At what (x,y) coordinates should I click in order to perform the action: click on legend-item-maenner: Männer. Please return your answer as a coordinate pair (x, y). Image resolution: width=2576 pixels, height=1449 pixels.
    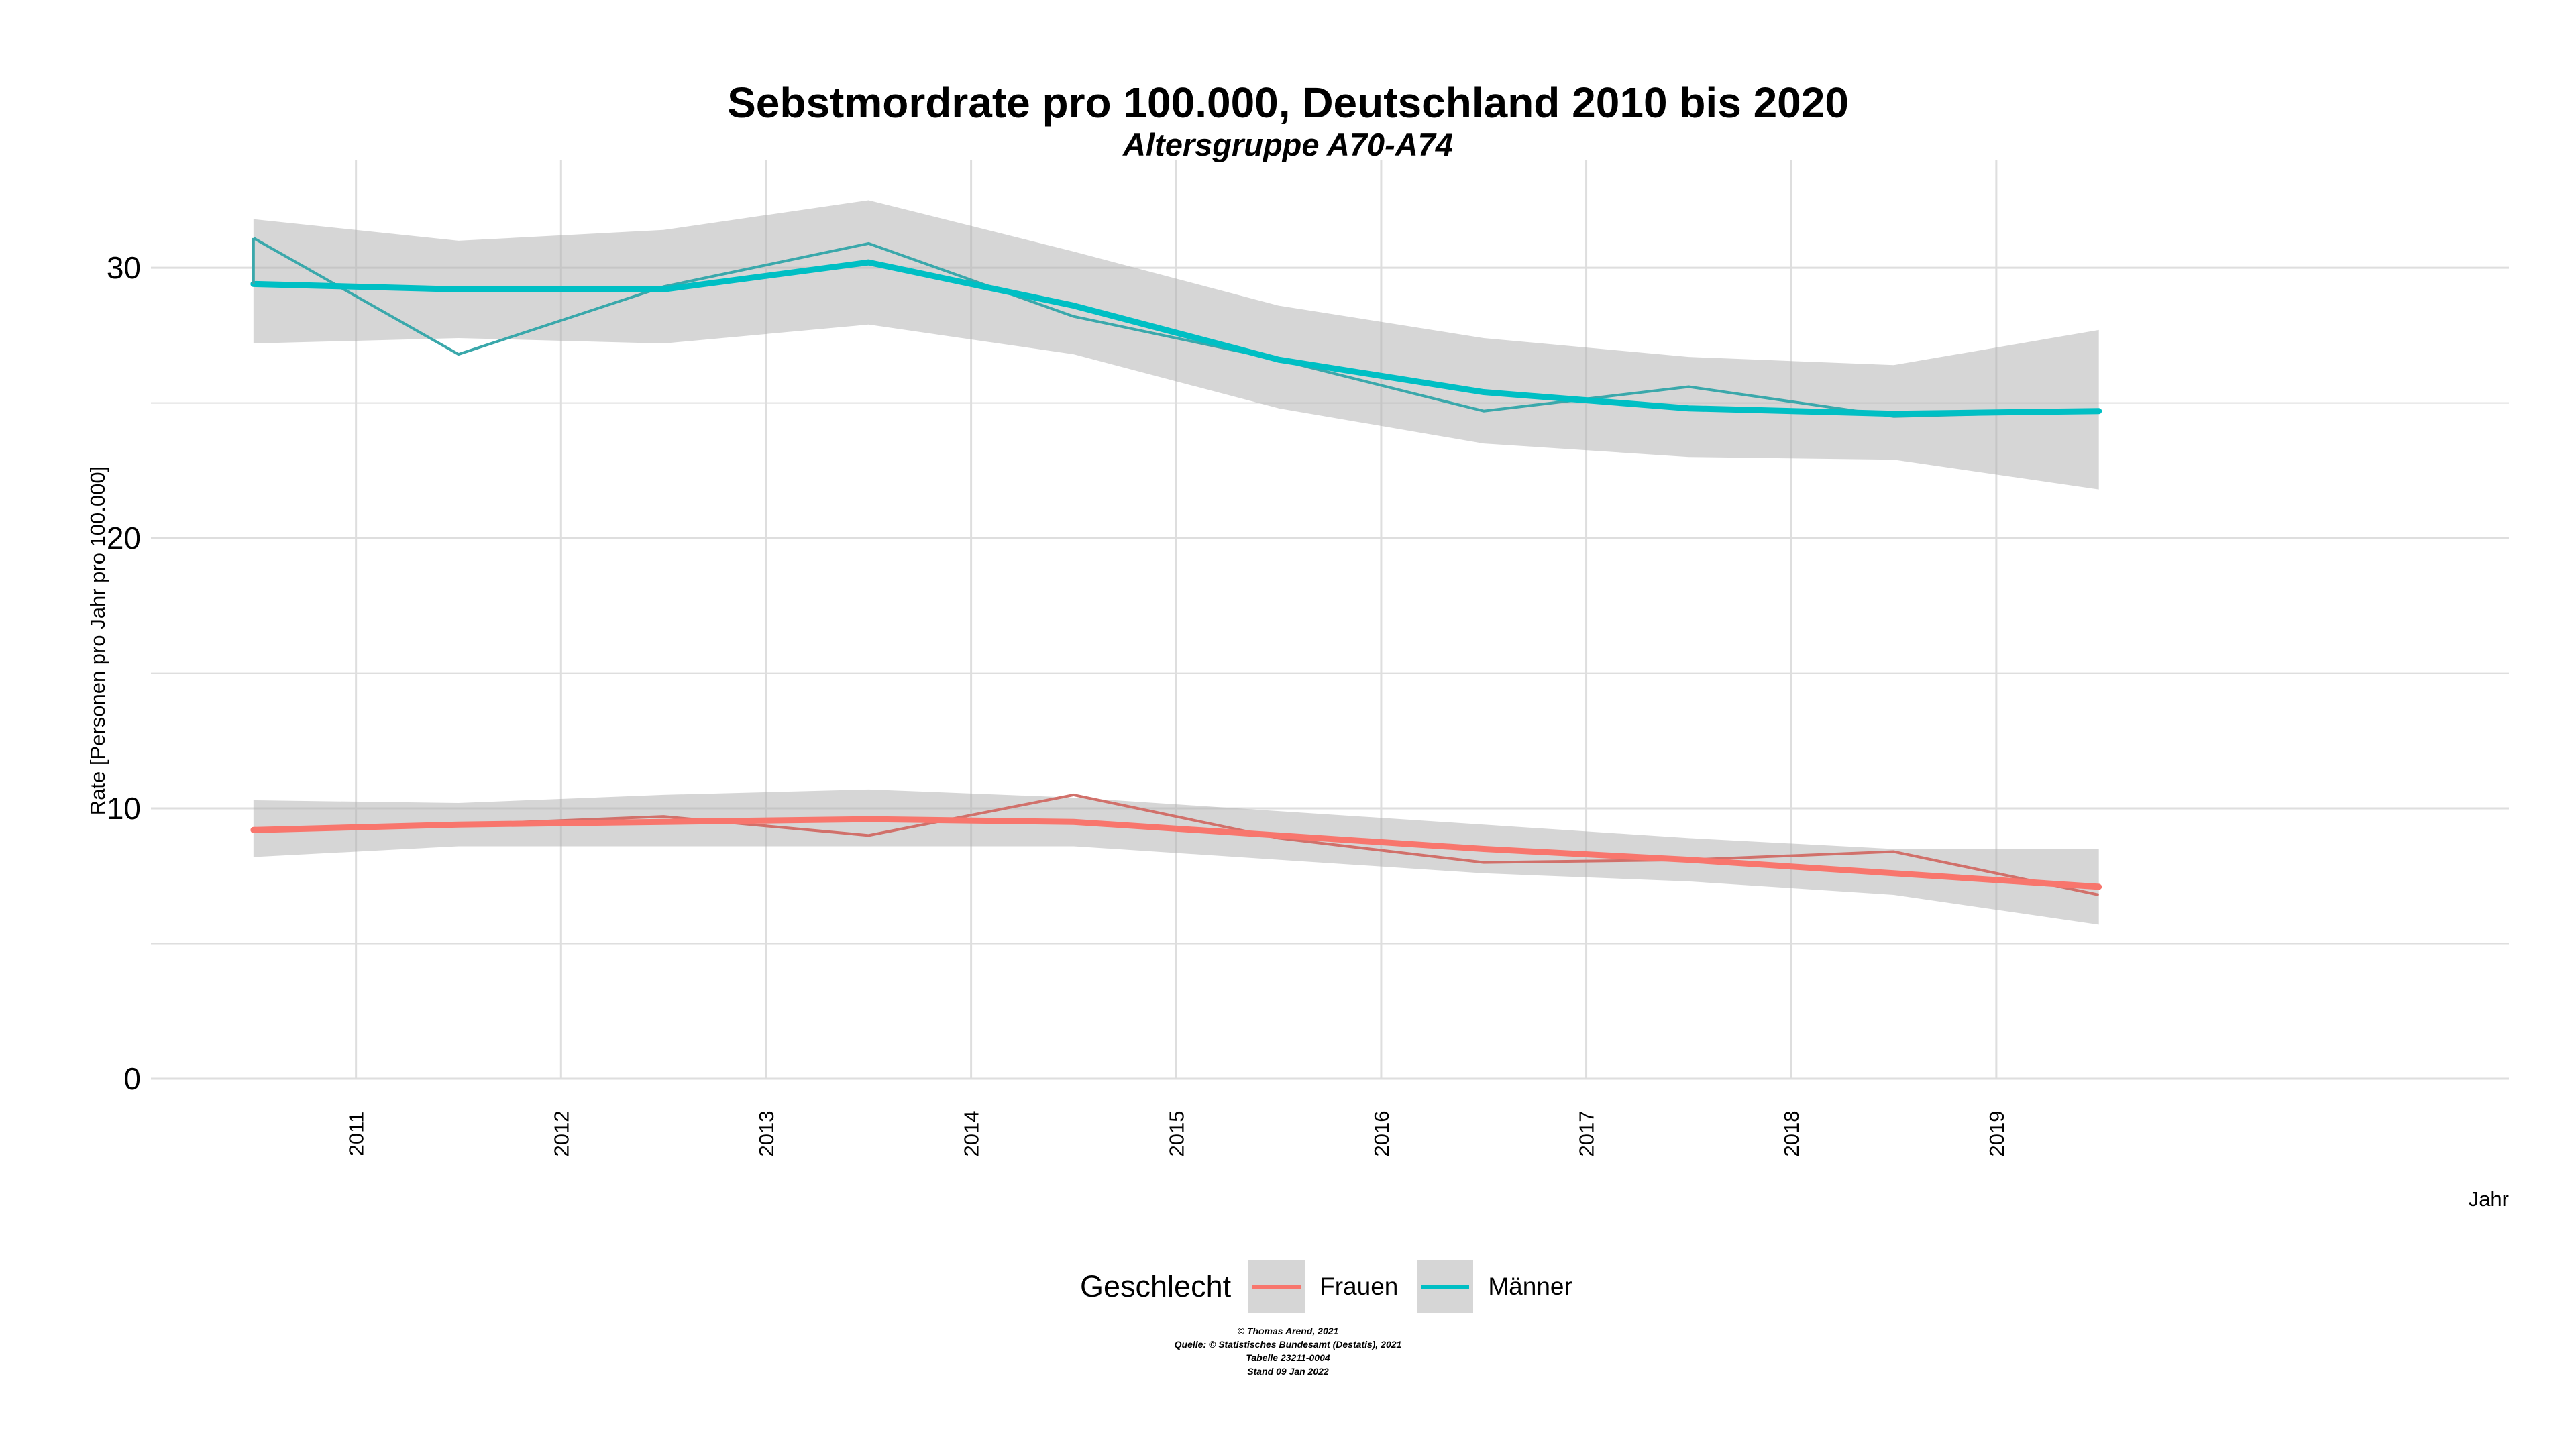
    Looking at the image, I should click on (1494, 1286).